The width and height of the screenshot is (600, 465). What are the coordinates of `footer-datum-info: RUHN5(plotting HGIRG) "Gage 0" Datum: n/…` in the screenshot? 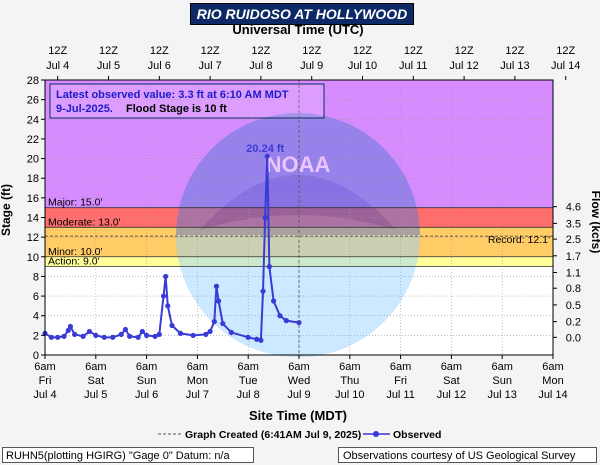 It's located at (128, 455).